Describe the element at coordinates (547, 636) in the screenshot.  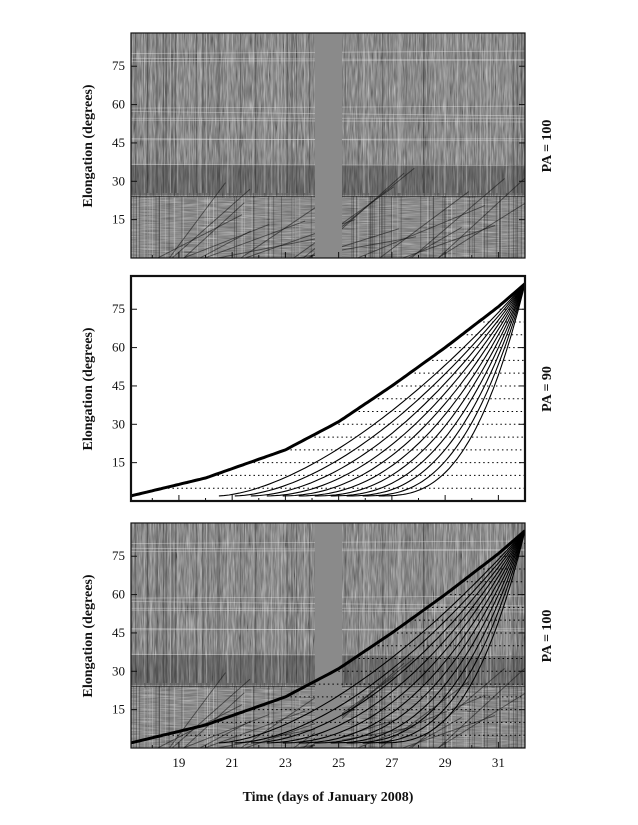
I see `pa-label-bottom: PA = 100` at that location.